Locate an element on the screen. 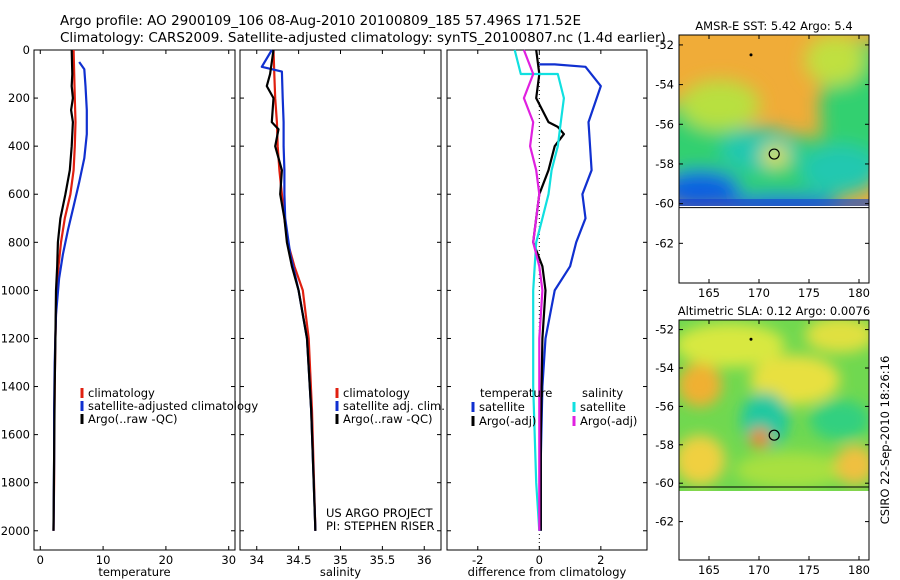 The image size is (900, 580). y-tick-label: 200 is located at coordinates (19, 98).